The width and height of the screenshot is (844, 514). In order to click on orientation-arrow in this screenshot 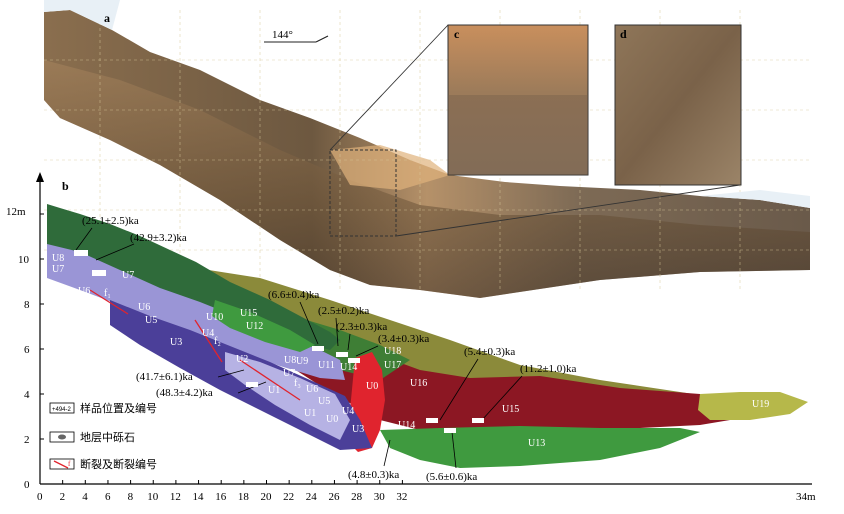, I will do `click(322, 39)`.